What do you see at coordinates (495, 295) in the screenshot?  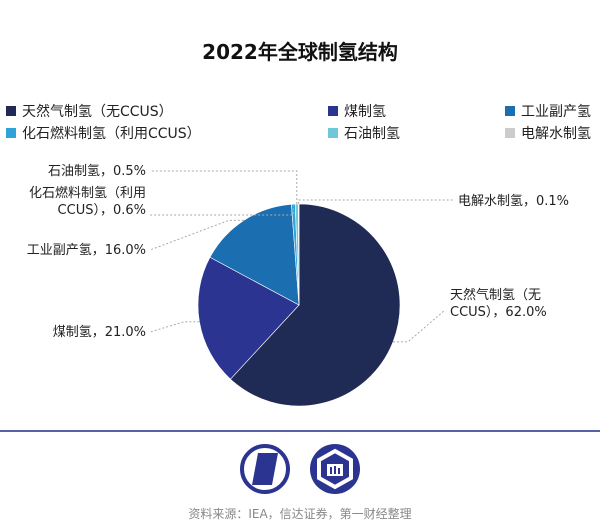 I see `data-label: 天然气制氢（无` at bounding box center [495, 295].